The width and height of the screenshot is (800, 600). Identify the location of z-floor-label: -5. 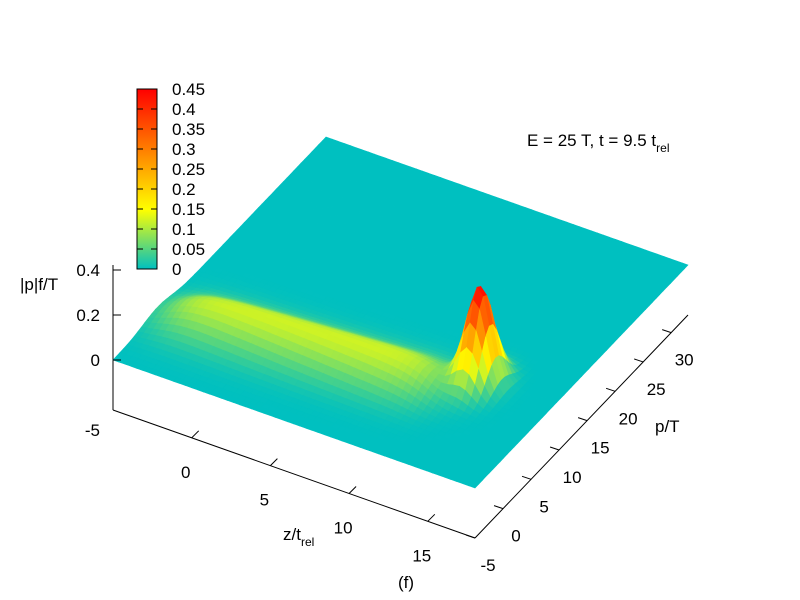
(92, 430).